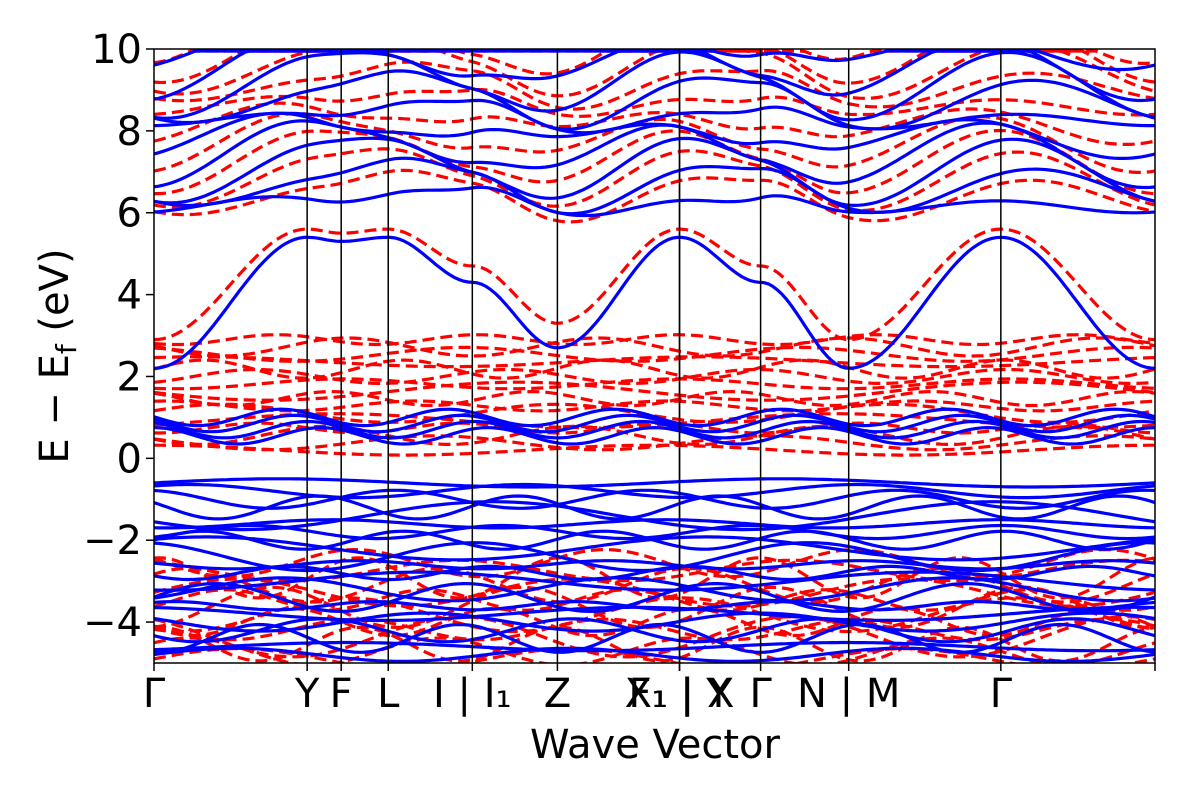  What do you see at coordinates (307, 694) in the screenshot?
I see `x-tick-label: Y` at bounding box center [307, 694].